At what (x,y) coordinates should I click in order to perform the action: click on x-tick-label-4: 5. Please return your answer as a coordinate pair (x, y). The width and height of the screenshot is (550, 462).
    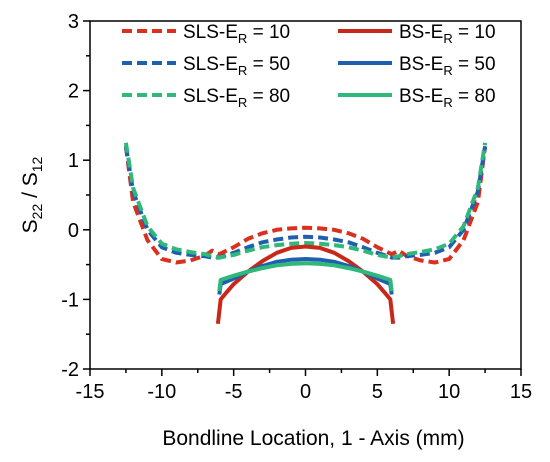
    Looking at the image, I should click on (377, 392).